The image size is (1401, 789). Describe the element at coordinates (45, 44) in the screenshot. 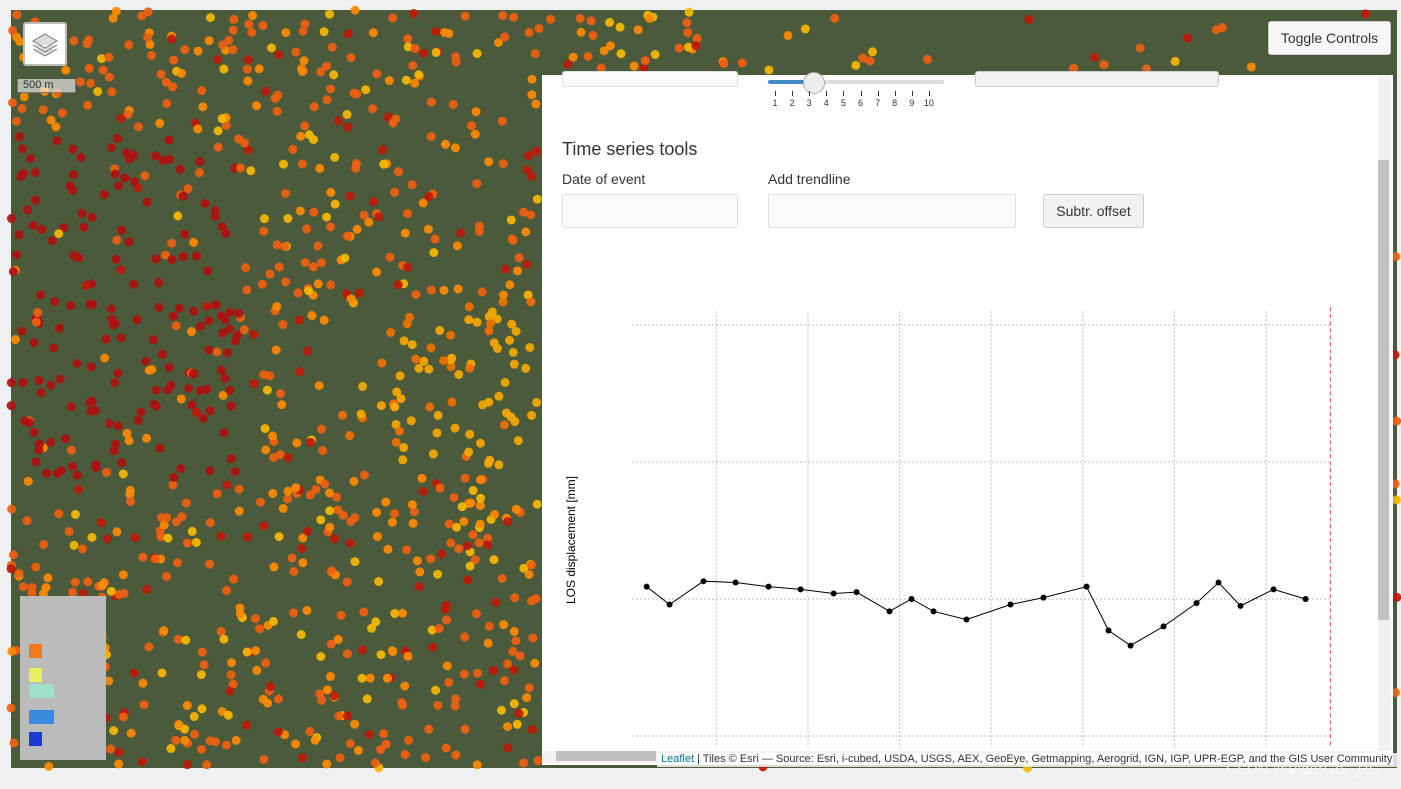

I see `layer-control` at that location.